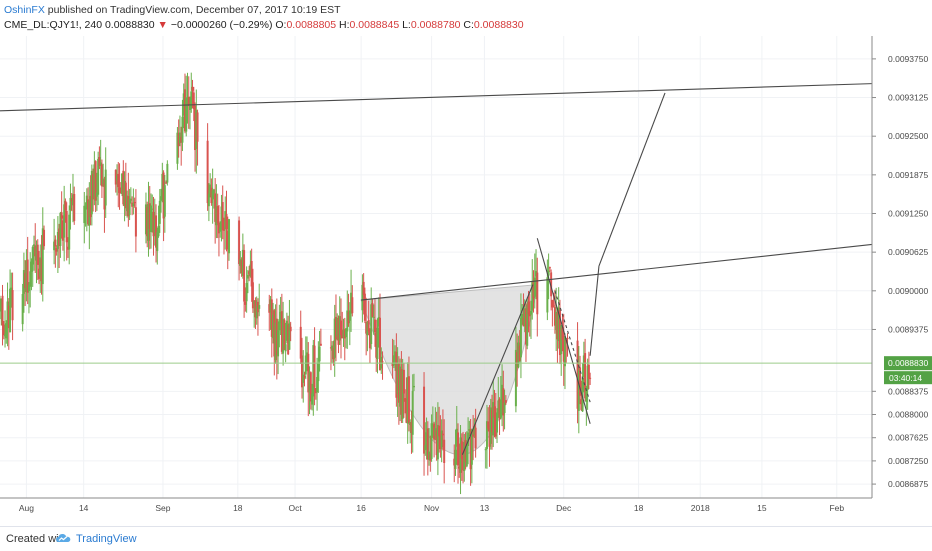 The image size is (932, 551). Describe the element at coordinates (436, 505) in the screenshot. I see `time-axis: Aug 14 Sep 18 Oct 16 Nov 13 Dec 18 2018 15 Feb` at that location.